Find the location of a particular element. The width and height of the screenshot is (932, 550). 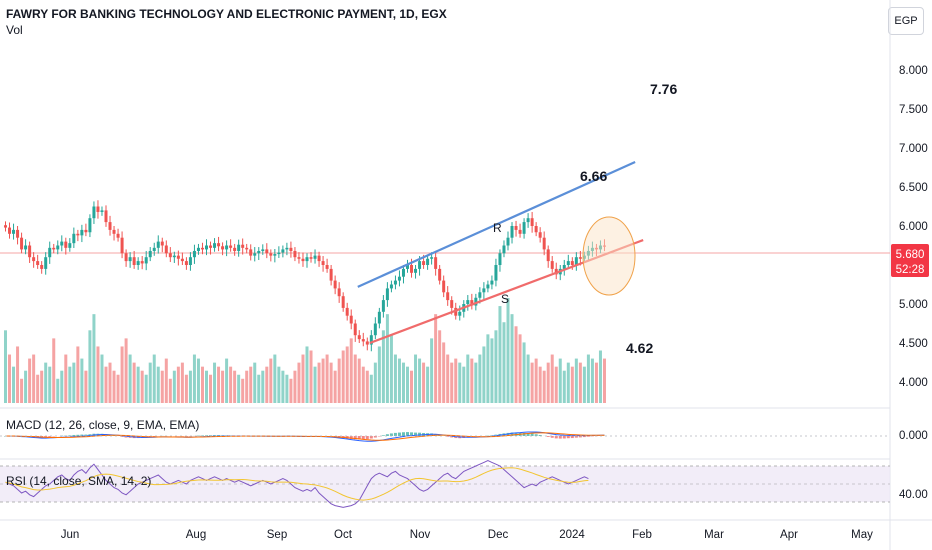

currency-selector-button: EGP is located at coordinates (906, 21).